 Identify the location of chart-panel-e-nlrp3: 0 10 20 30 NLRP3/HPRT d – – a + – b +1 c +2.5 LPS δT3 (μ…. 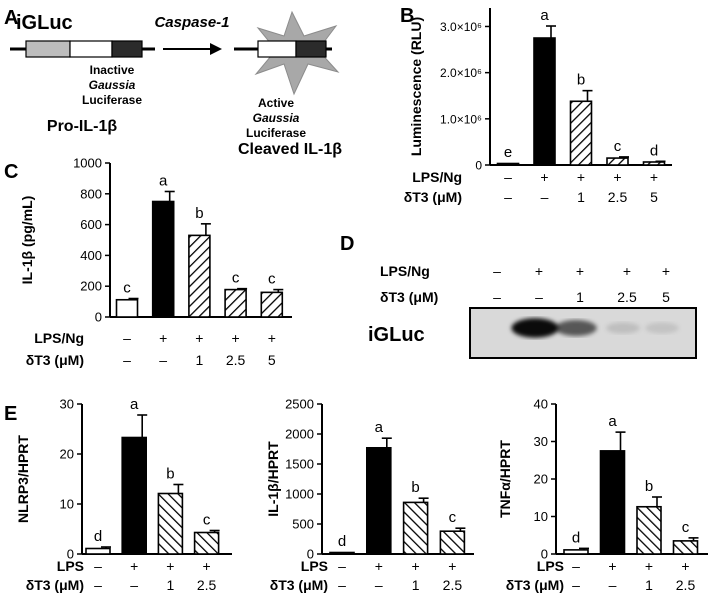
(123, 494).